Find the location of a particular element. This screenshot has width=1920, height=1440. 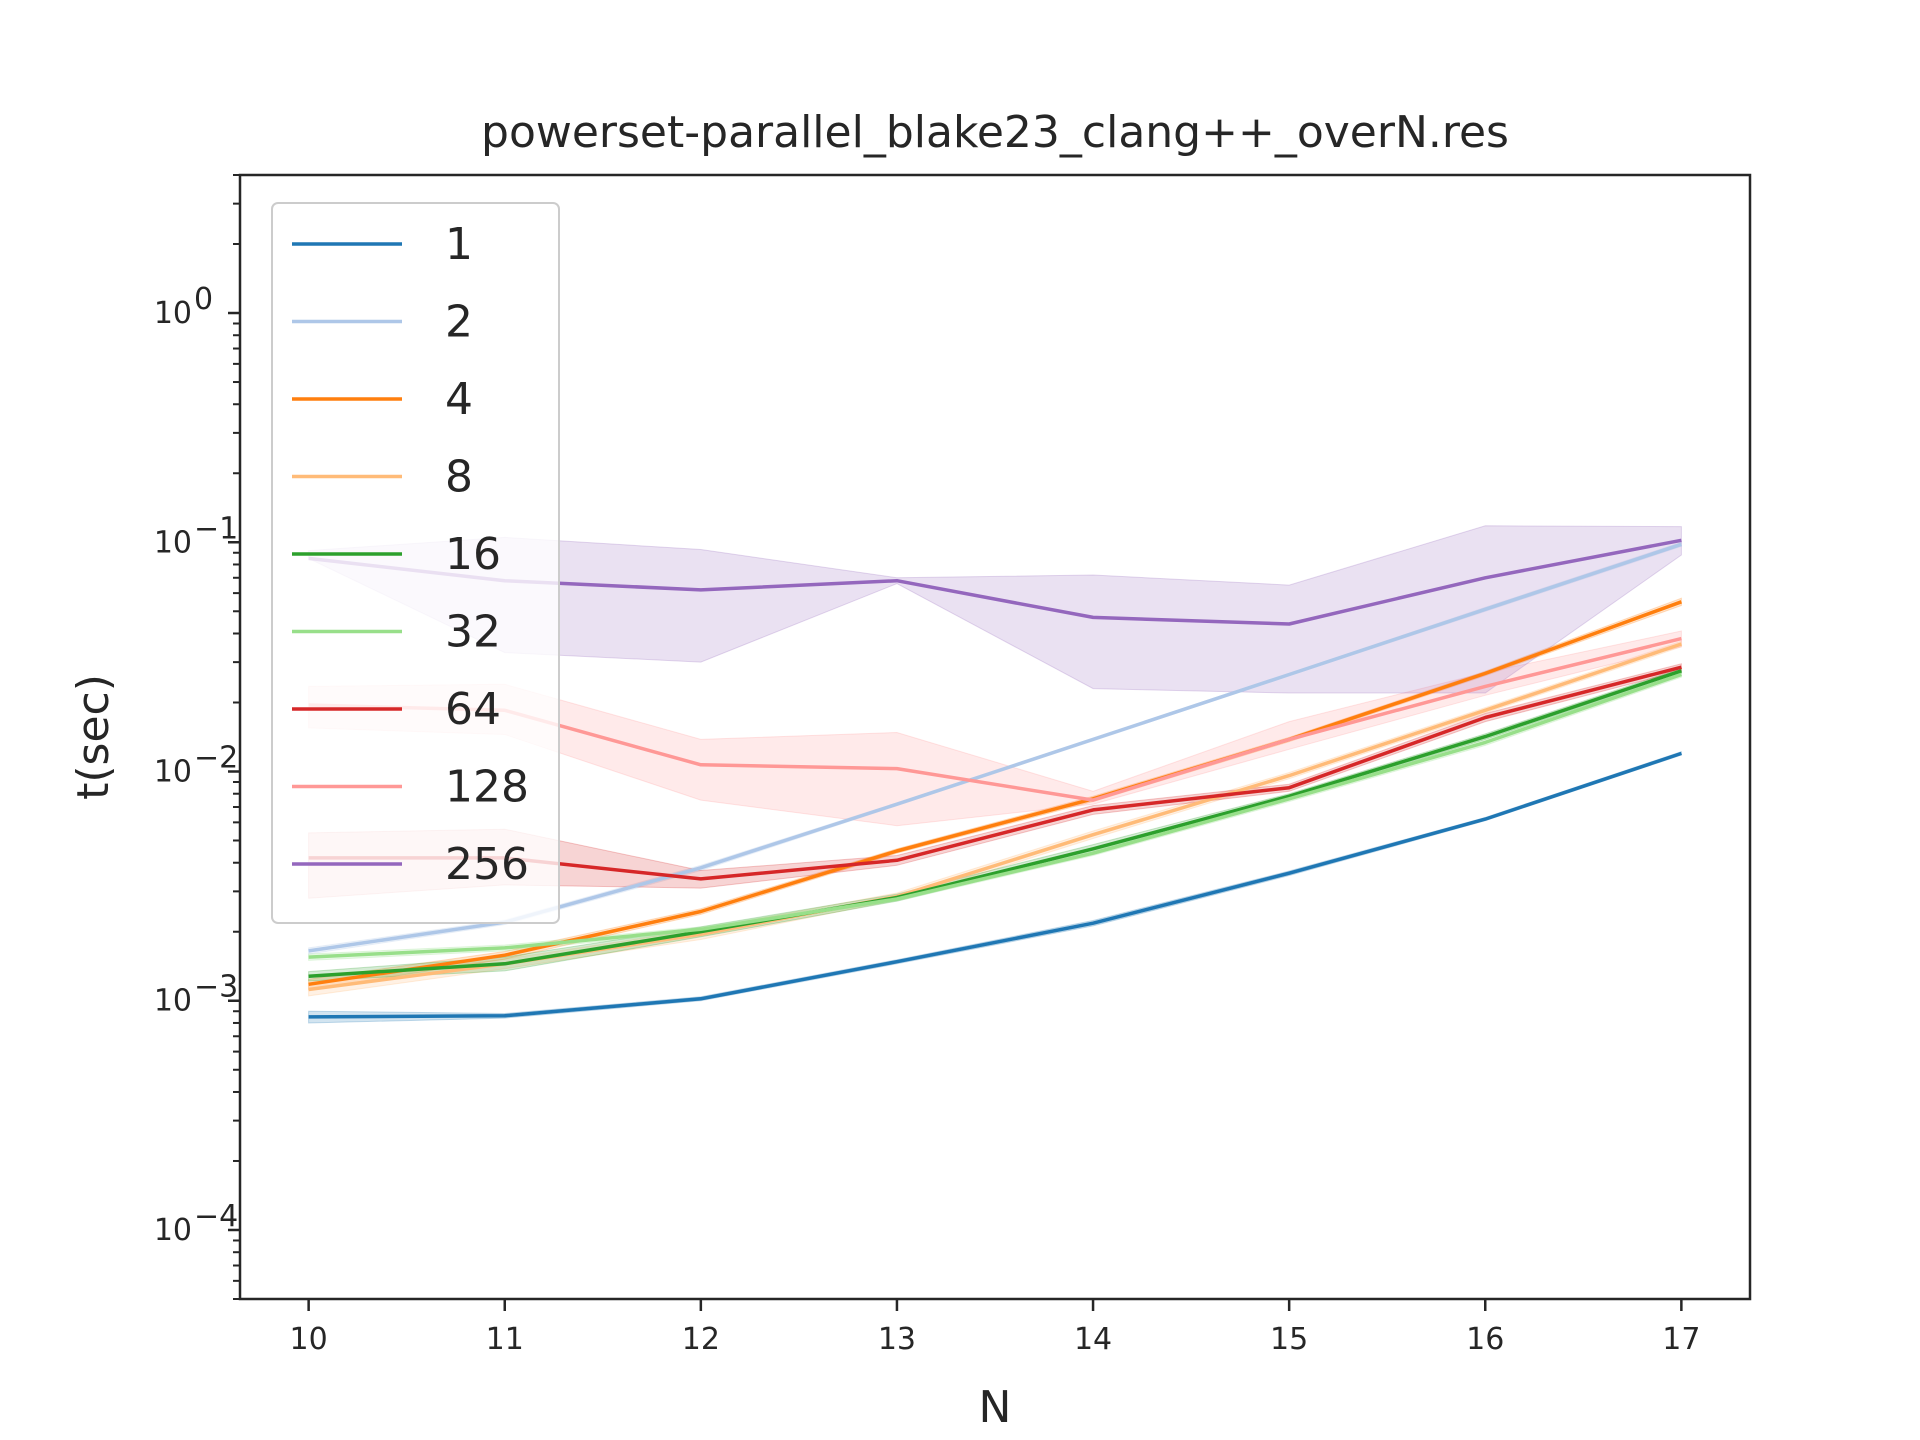

x-tick-label: 10 is located at coordinates (309, 1339).